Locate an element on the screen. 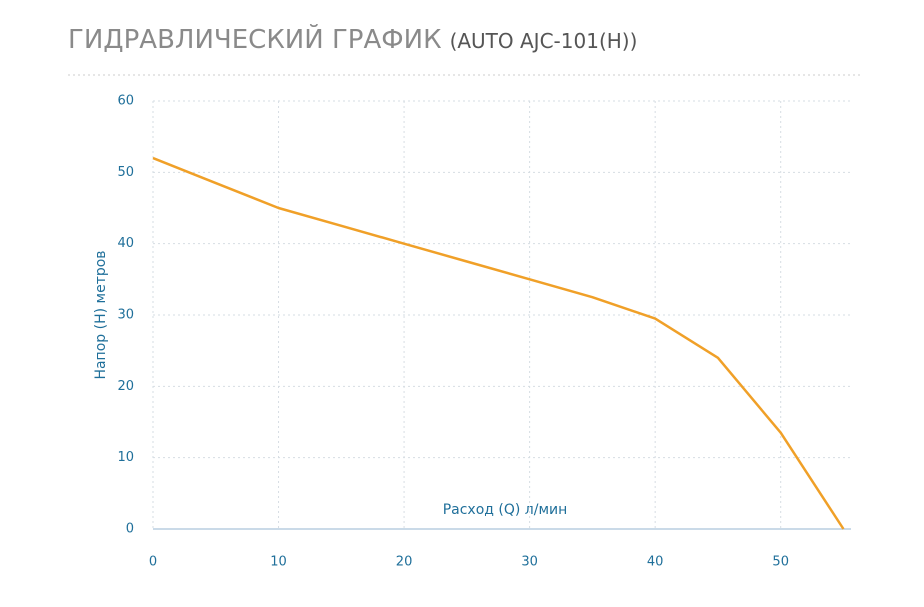 This screenshot has height=607, width=924. x-tick-label: 30 is located at coordinates (529, 562).